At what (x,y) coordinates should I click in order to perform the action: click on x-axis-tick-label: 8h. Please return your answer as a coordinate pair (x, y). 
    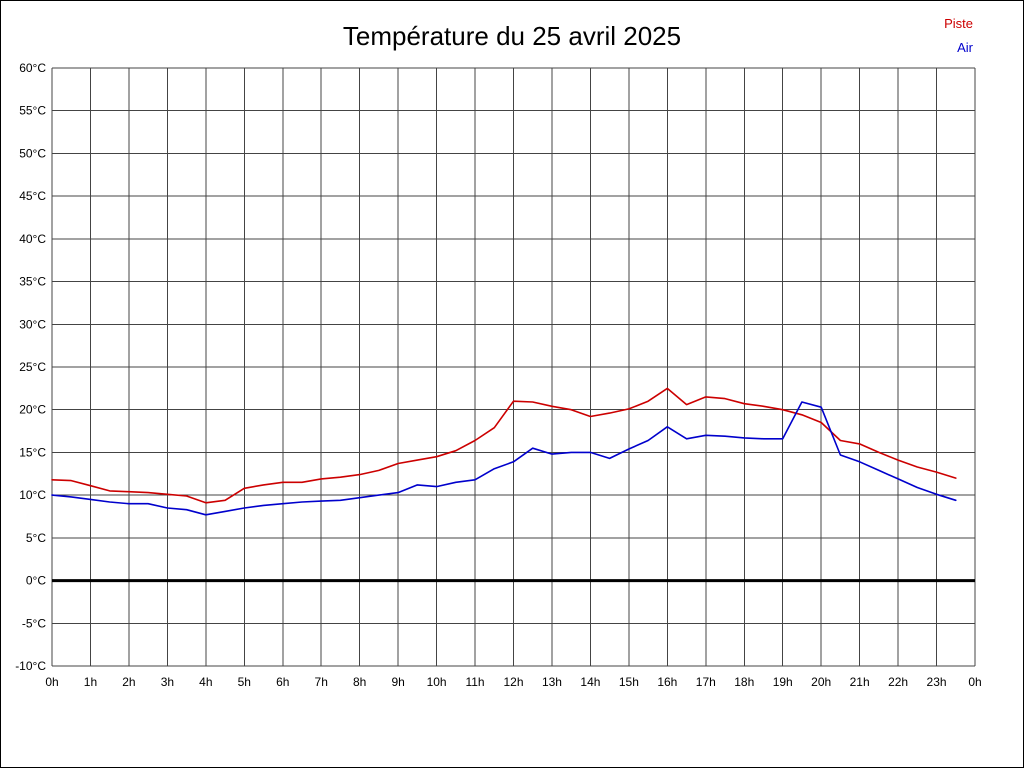
    Looking at the image, I should click on (359, 682).